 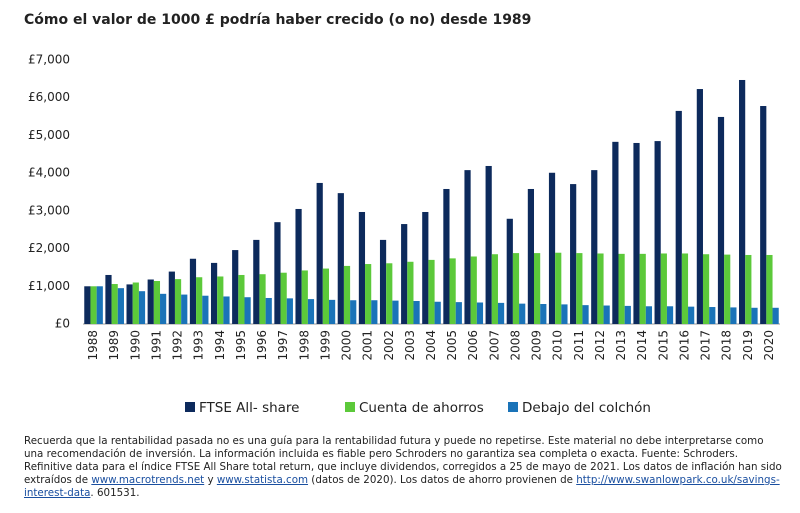 I want to click on y-tick-label: £0, so click(x=62, y=324).